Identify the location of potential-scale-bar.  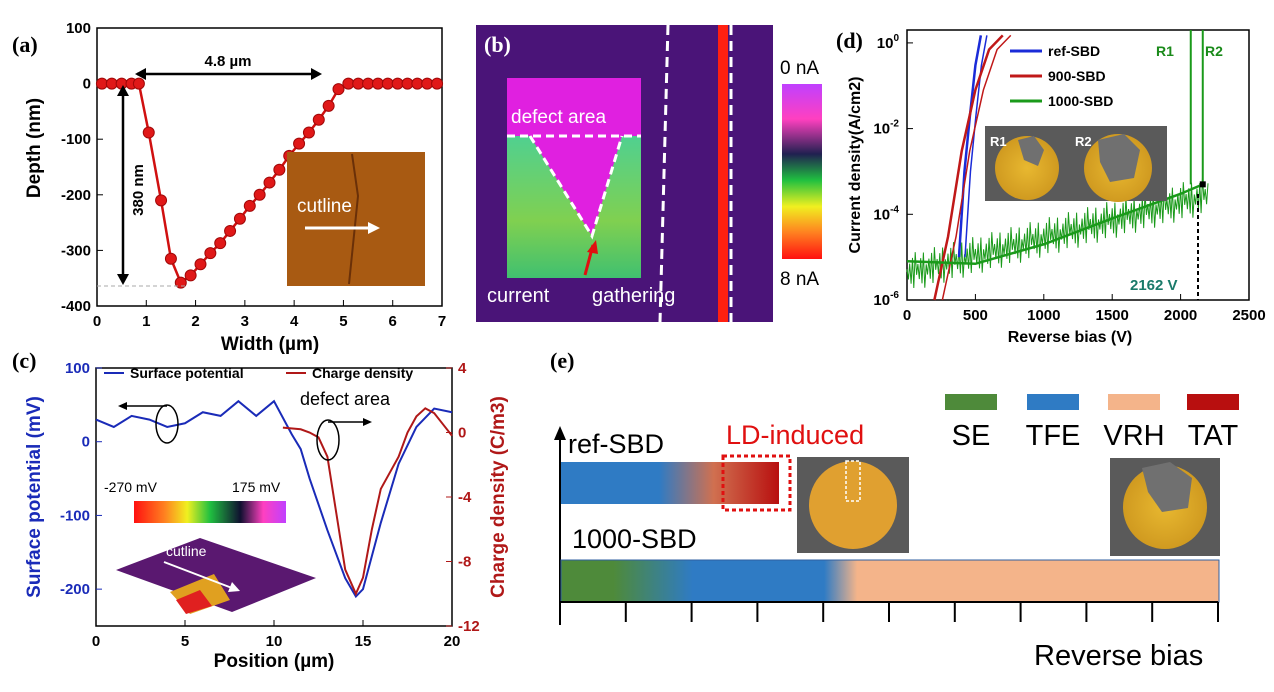
(210, 512).